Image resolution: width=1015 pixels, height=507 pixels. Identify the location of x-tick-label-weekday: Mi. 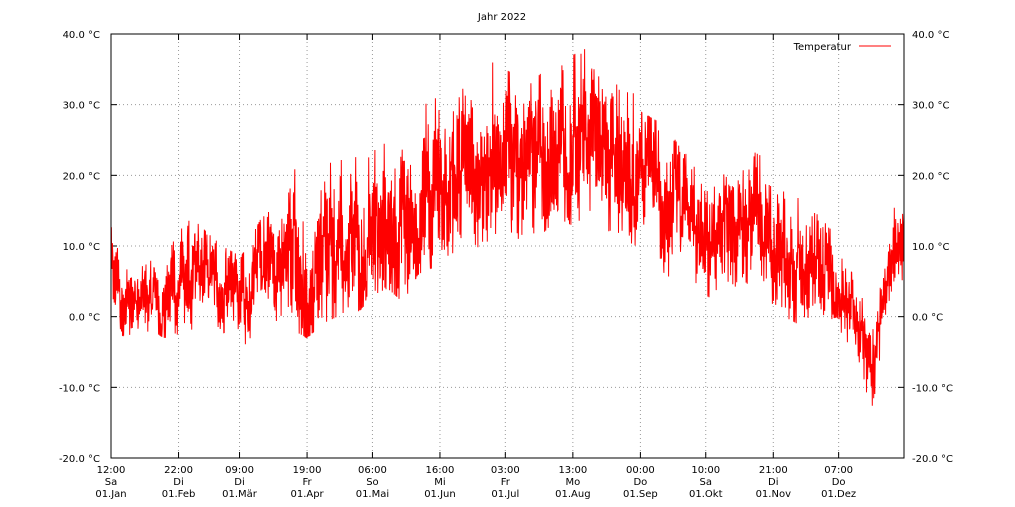
(439, 482).